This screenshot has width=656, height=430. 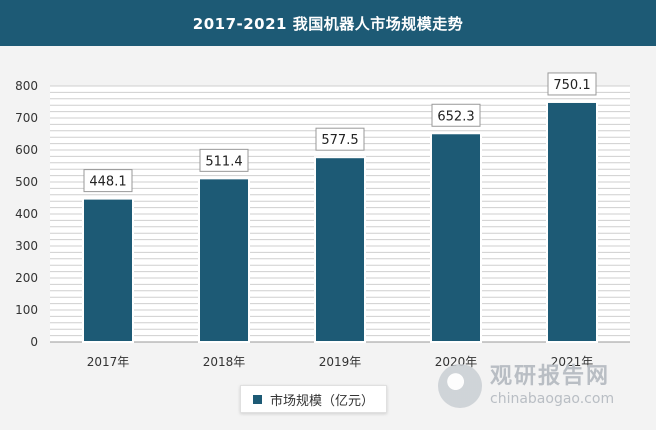 What do you see at coordinates (552, 399) in the screenshot?
I see `watermark-url: chinabaogao.com` at bounding box center [552, 399].